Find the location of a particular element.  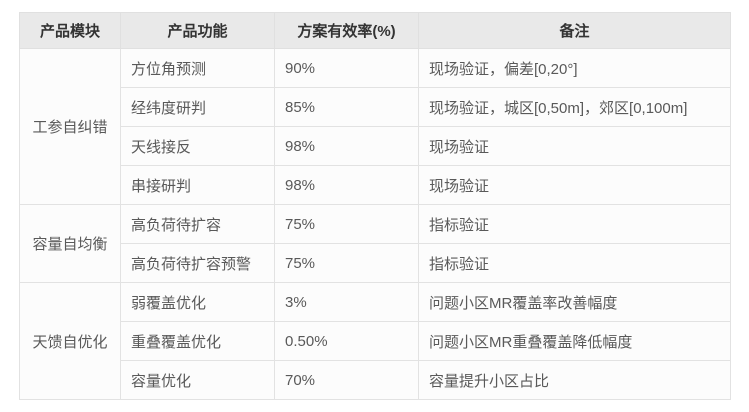

table-row: 重叠覆盖优化 0.50% 问题小区MR重叠覆盖降低幅度 is located at coordinates (375, 341).